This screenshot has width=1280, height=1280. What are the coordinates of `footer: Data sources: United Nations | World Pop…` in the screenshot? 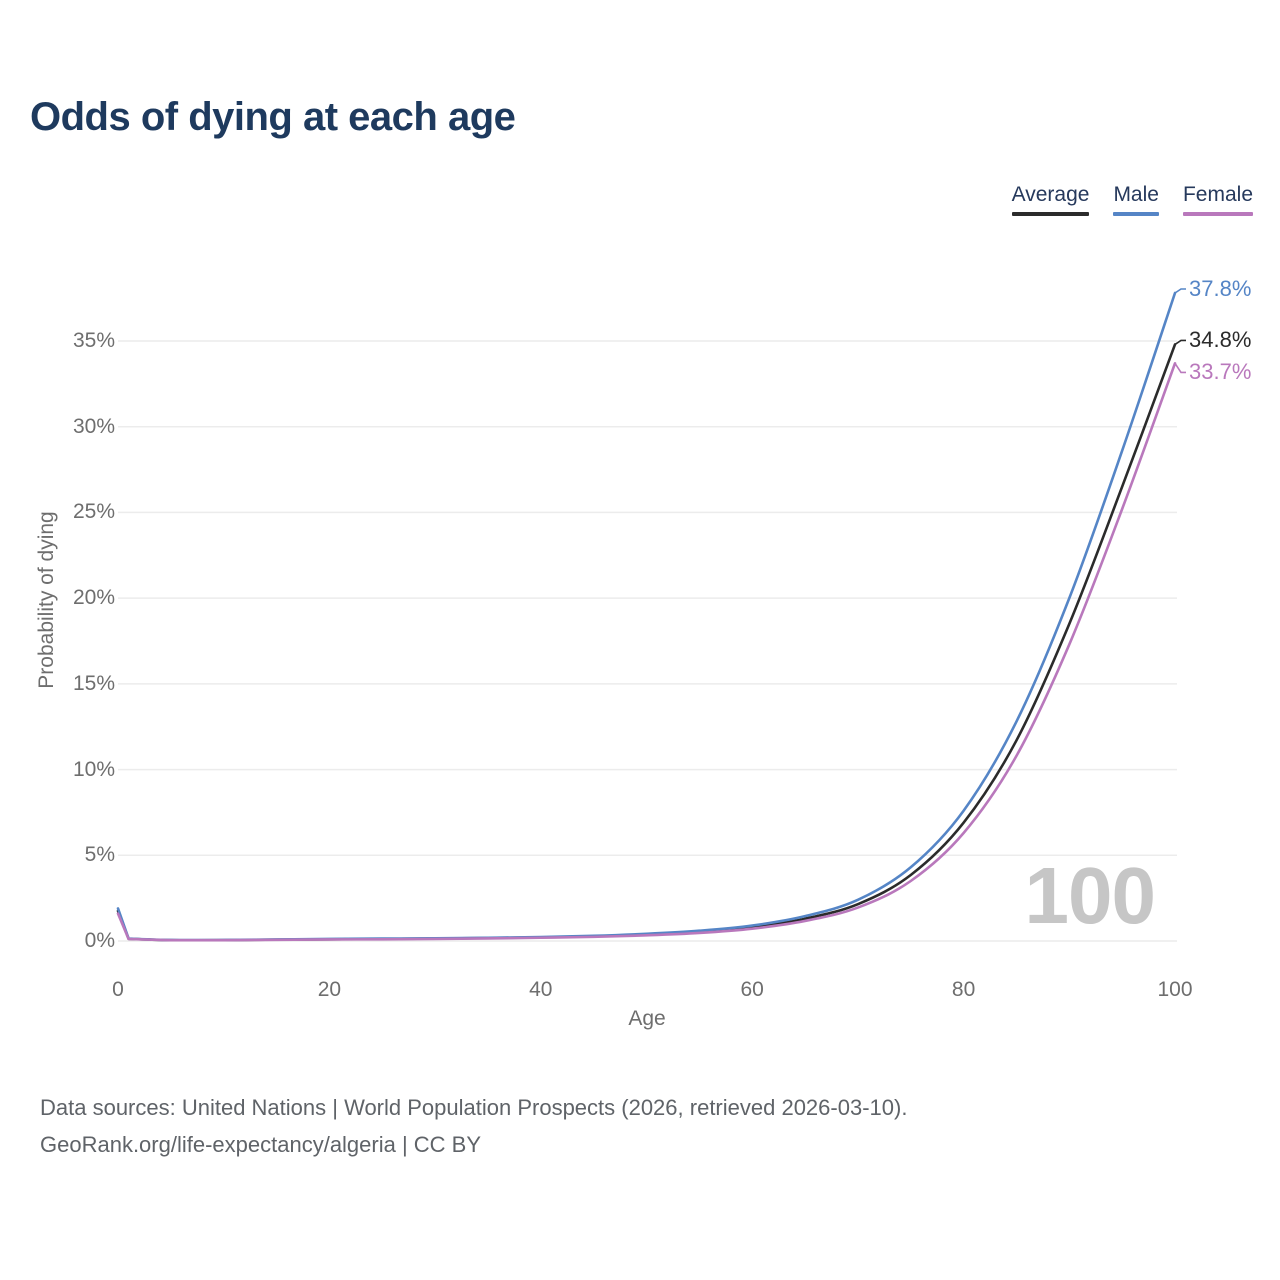 It's located at (473, 1126).